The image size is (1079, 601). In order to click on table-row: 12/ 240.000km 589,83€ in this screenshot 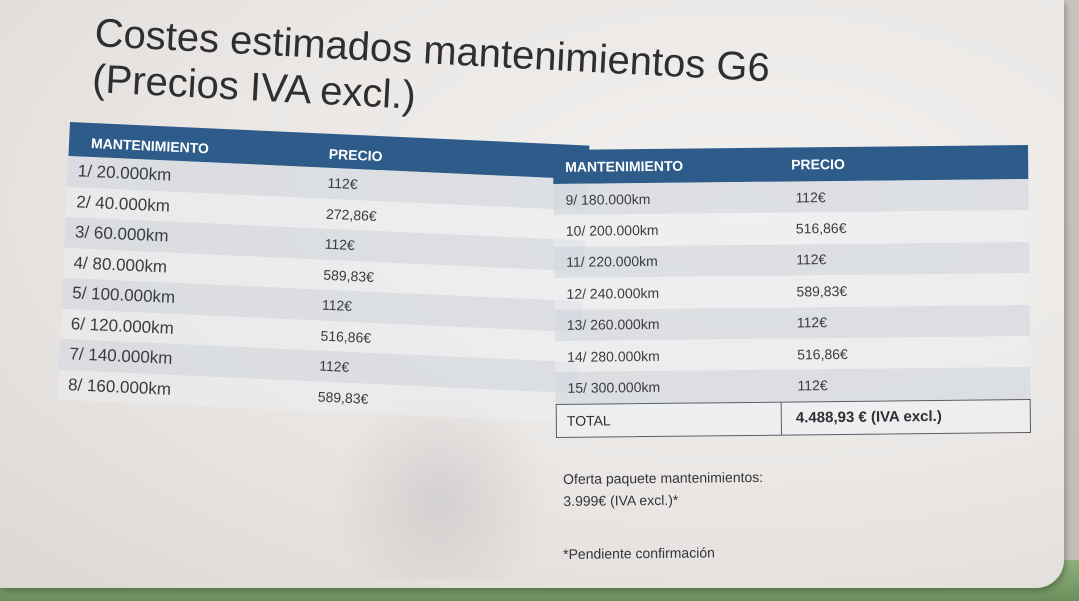, I will do `click(792, 291)`.